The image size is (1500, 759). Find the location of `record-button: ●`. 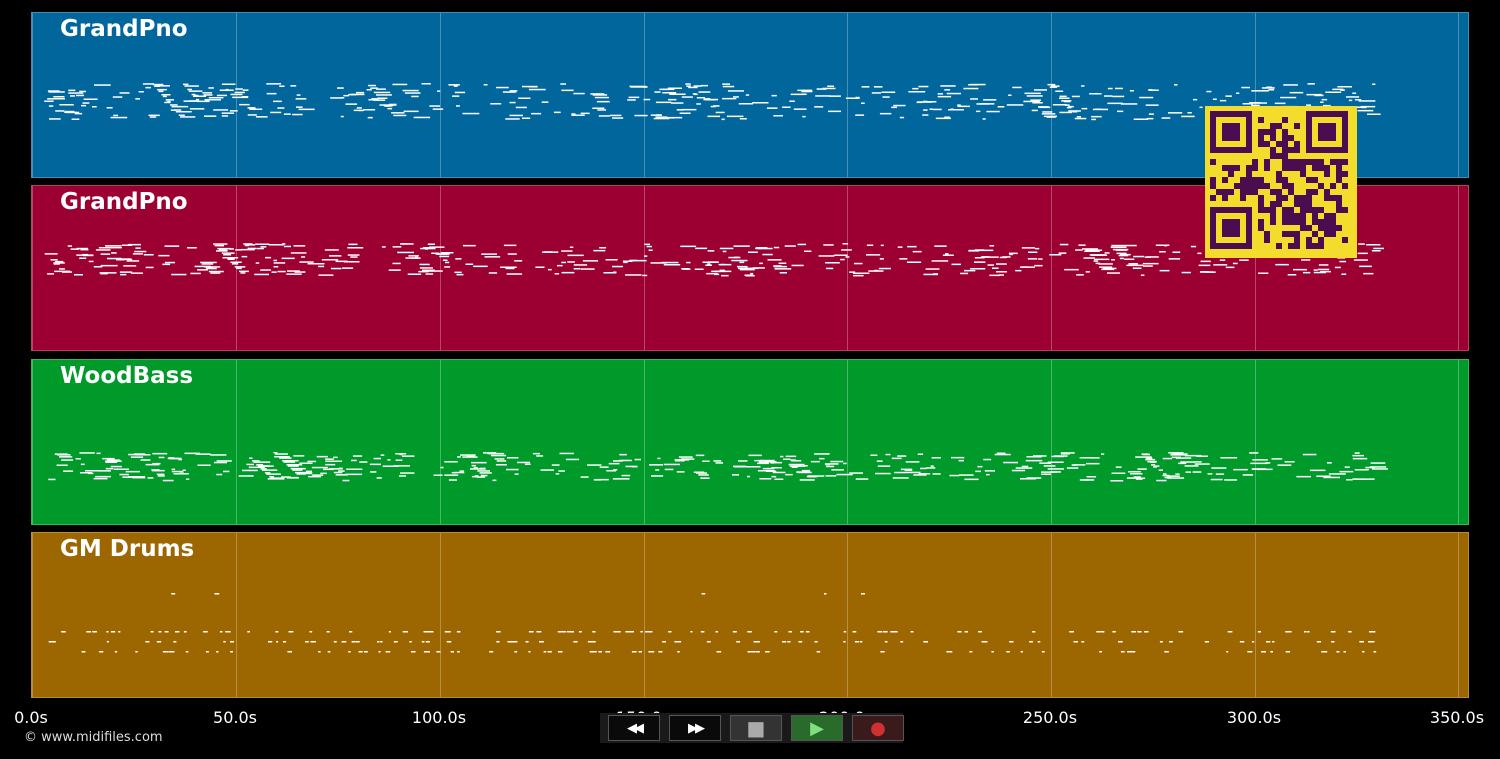

record-button: ● is located at coordinates (878, 728).